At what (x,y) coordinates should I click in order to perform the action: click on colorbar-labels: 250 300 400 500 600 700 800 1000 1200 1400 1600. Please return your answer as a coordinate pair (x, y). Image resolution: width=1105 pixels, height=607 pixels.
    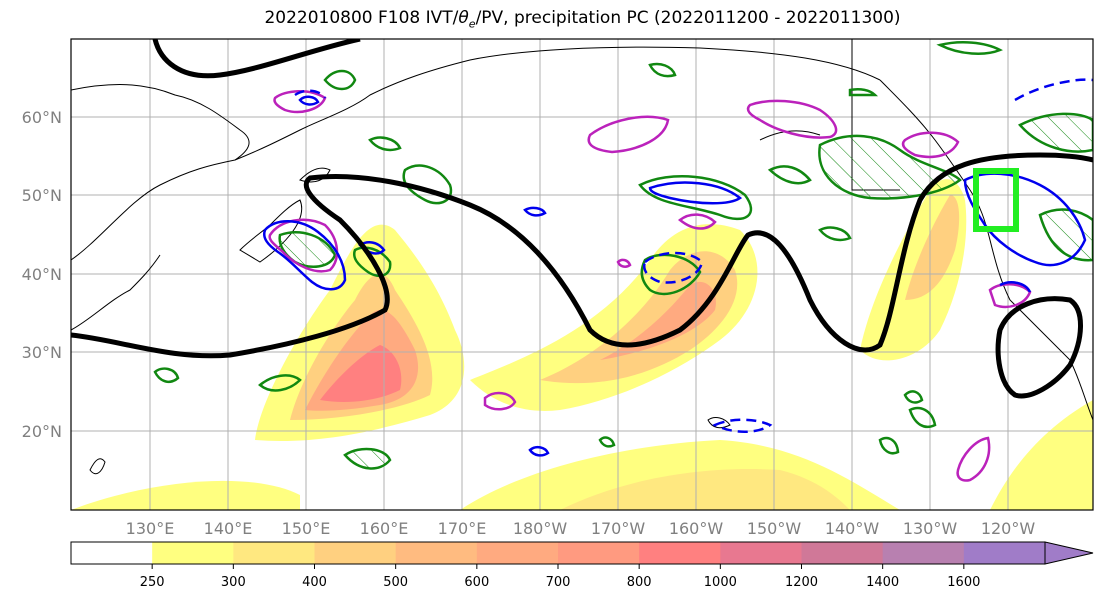
    Looking at the image, I should click on (560, 577).